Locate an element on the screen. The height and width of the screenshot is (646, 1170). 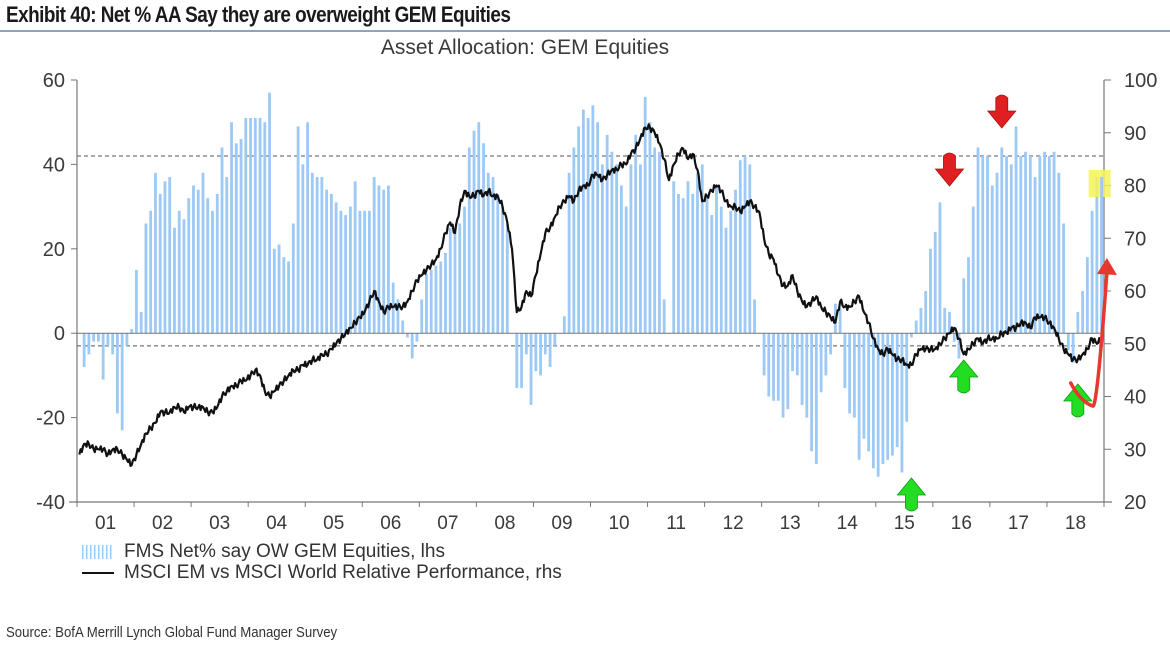
right-tick-label: 60 is located at coordinates (1135, 292).